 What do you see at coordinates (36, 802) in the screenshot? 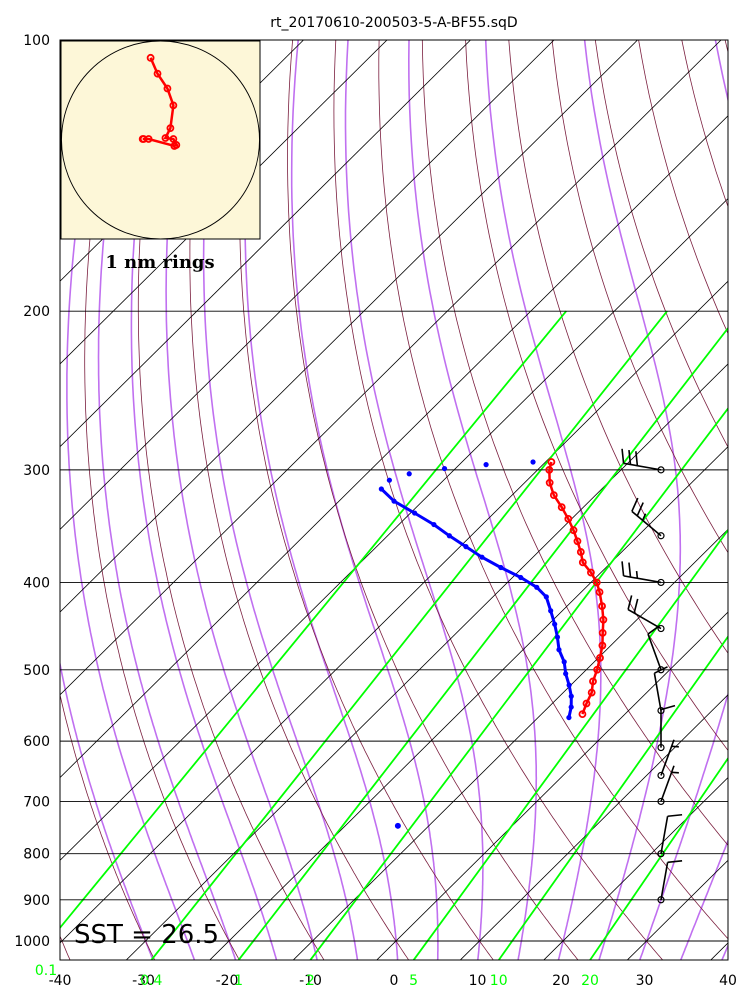
I see `pressure-tick-label: 700` at bounding box center [36, 802].